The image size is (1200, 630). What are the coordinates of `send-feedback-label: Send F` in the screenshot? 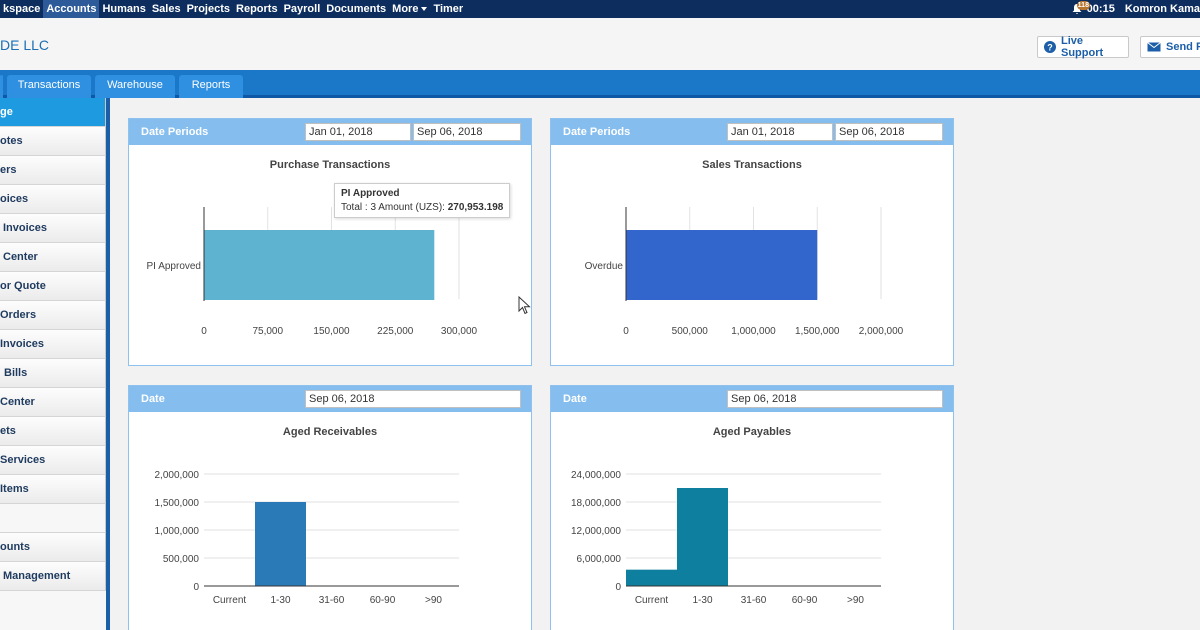 It's located at (1183, 47).